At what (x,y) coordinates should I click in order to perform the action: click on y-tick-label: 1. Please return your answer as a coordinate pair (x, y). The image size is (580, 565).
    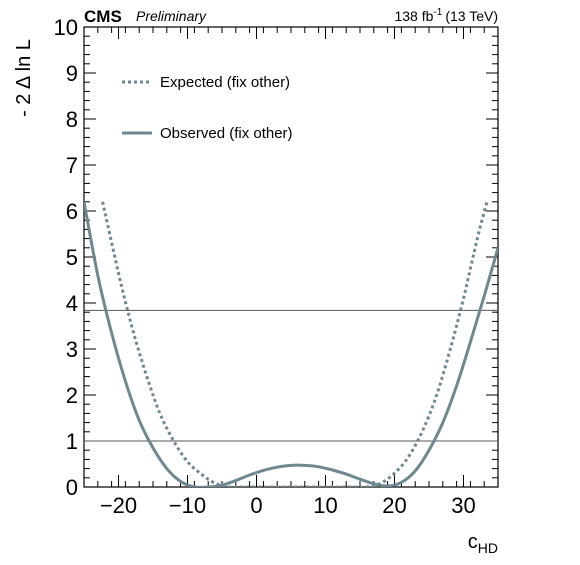
    Looking at the image, I should click on (72, 441).